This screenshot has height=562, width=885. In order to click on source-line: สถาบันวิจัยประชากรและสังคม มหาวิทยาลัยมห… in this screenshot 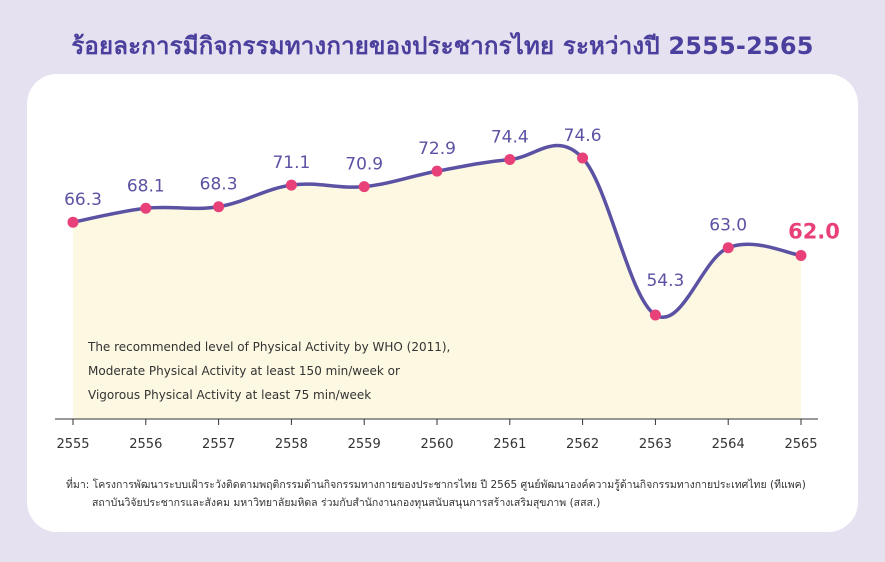, I will do `click(346, 503)`.